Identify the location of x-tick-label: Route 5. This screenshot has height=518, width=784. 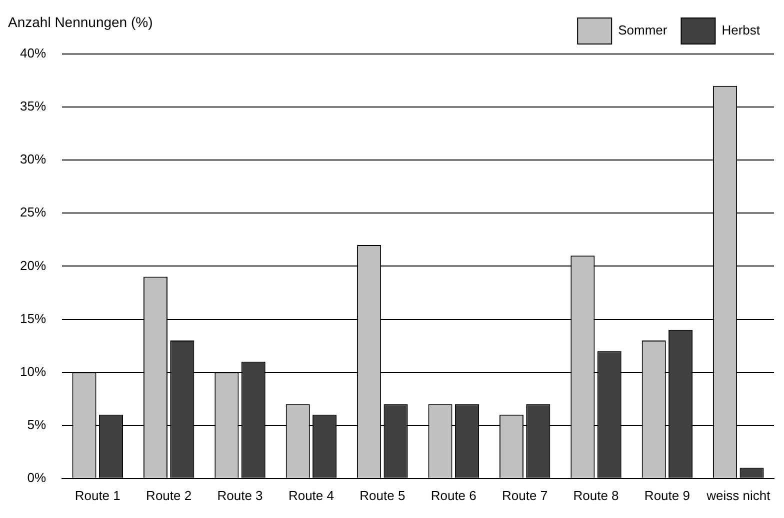
(383, 495).